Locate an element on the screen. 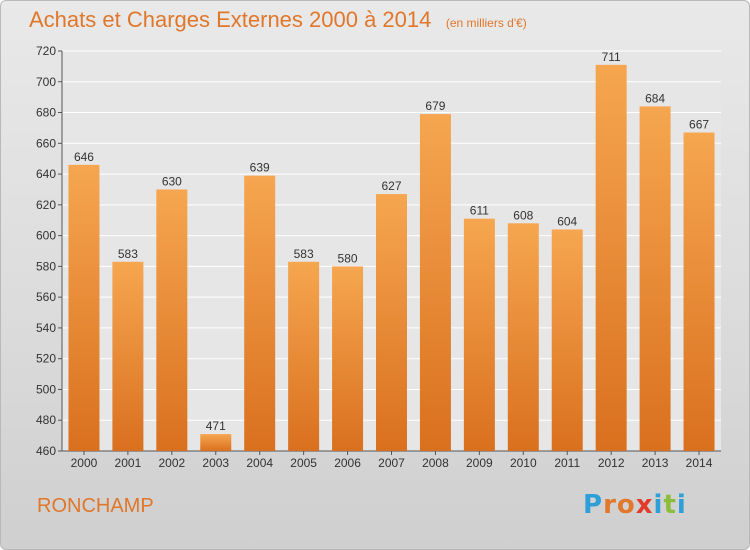 The height and width of the screenshot is (550, 750). y-tick-label: 560 is located at coordinates (46, 297).